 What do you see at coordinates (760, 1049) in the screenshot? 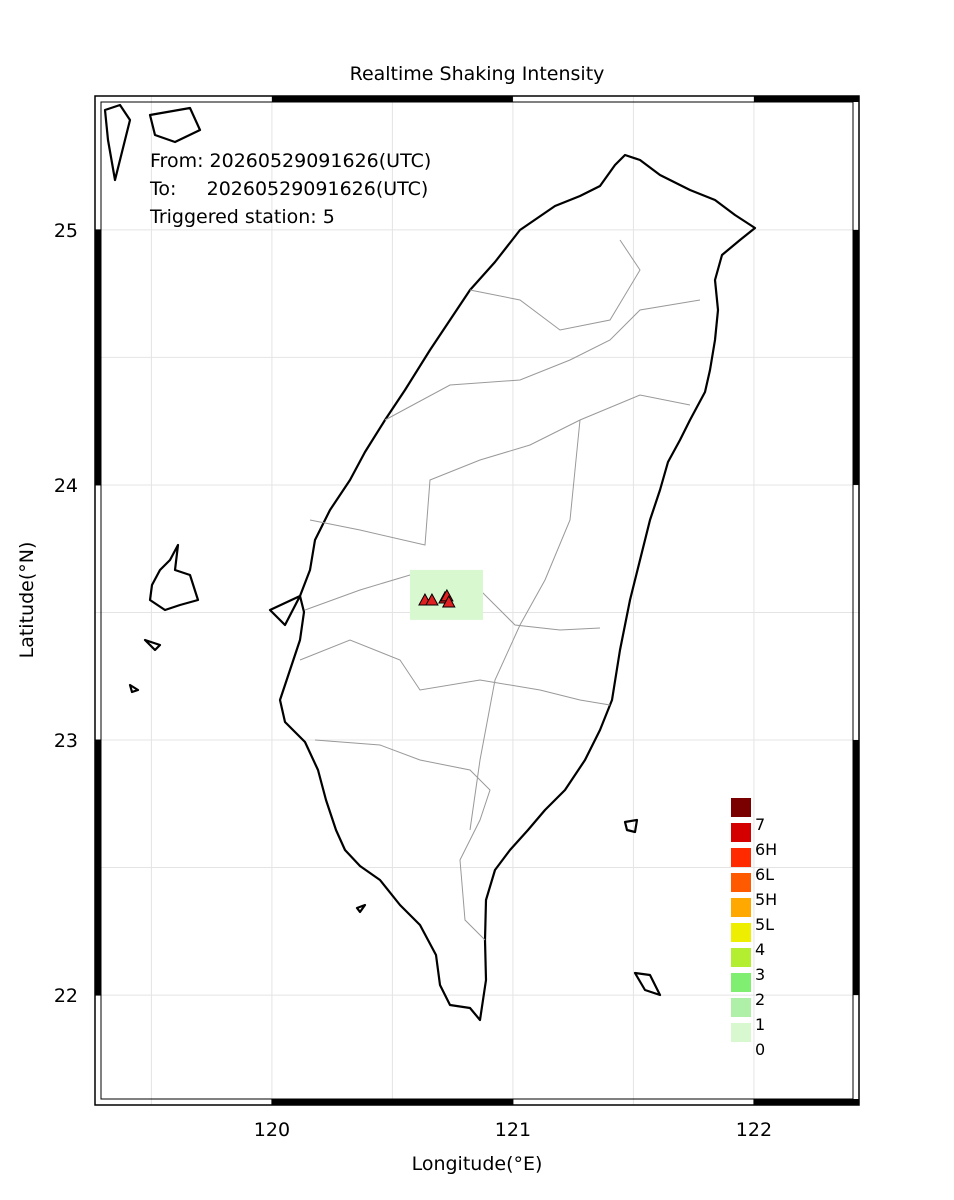
I see `legend-label: 0` at bounding box center [760, 1049].